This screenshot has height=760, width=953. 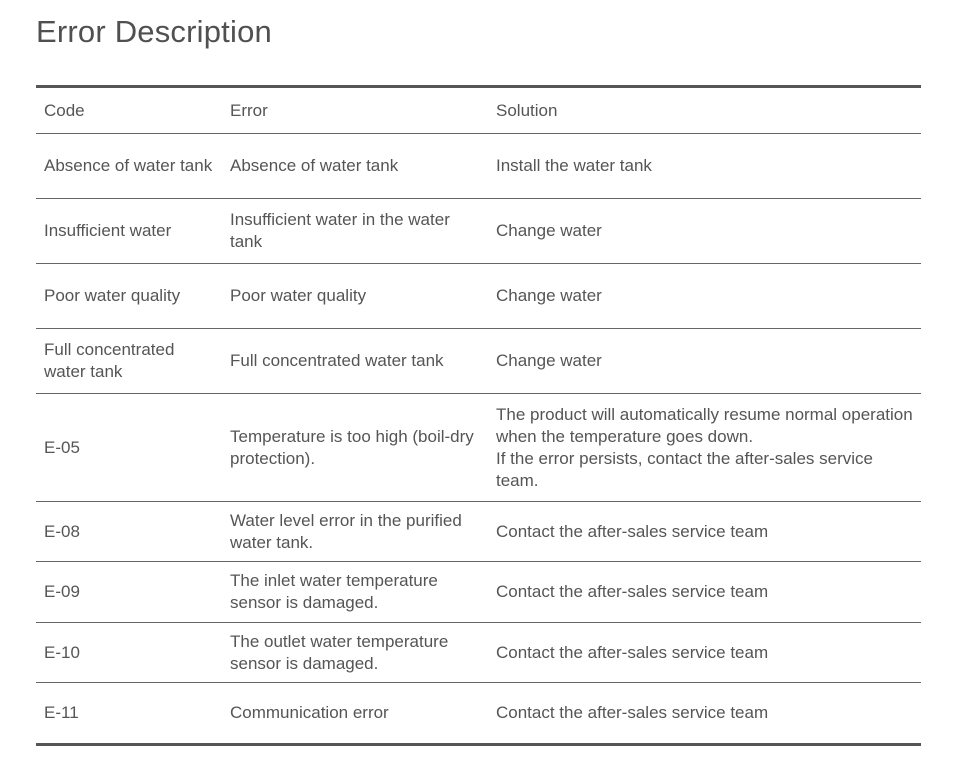 I want to click on cell-error: Communication error, so click(x=309, y=712).